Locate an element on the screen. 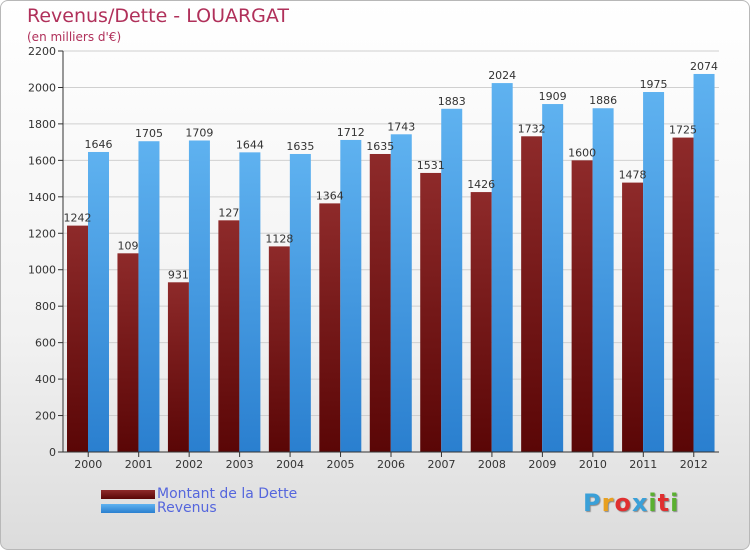 This screenshot has width=750, height=550. data-label-revenus: 1712 is located at coordinates (351, 132).